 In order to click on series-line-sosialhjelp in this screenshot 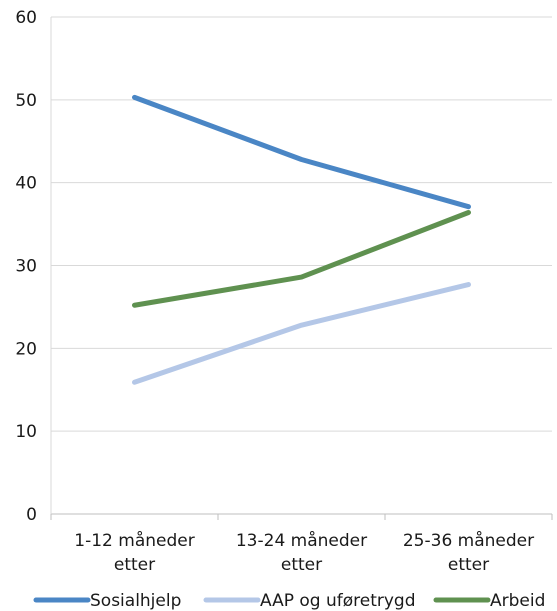, I will do `click(301, 152)`.